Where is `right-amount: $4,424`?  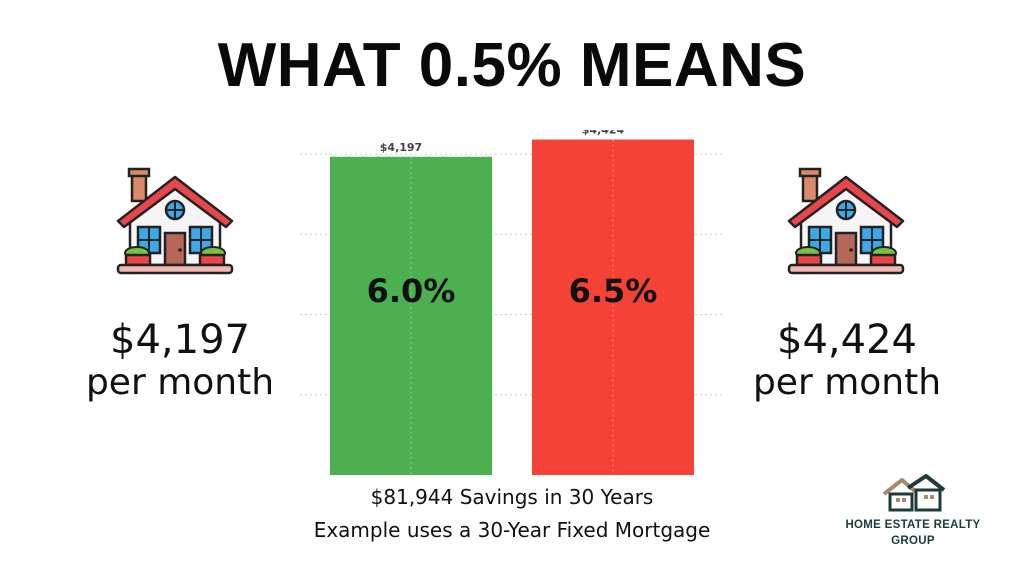 right-amount: $4,424 is located at coordinates (847, 340).